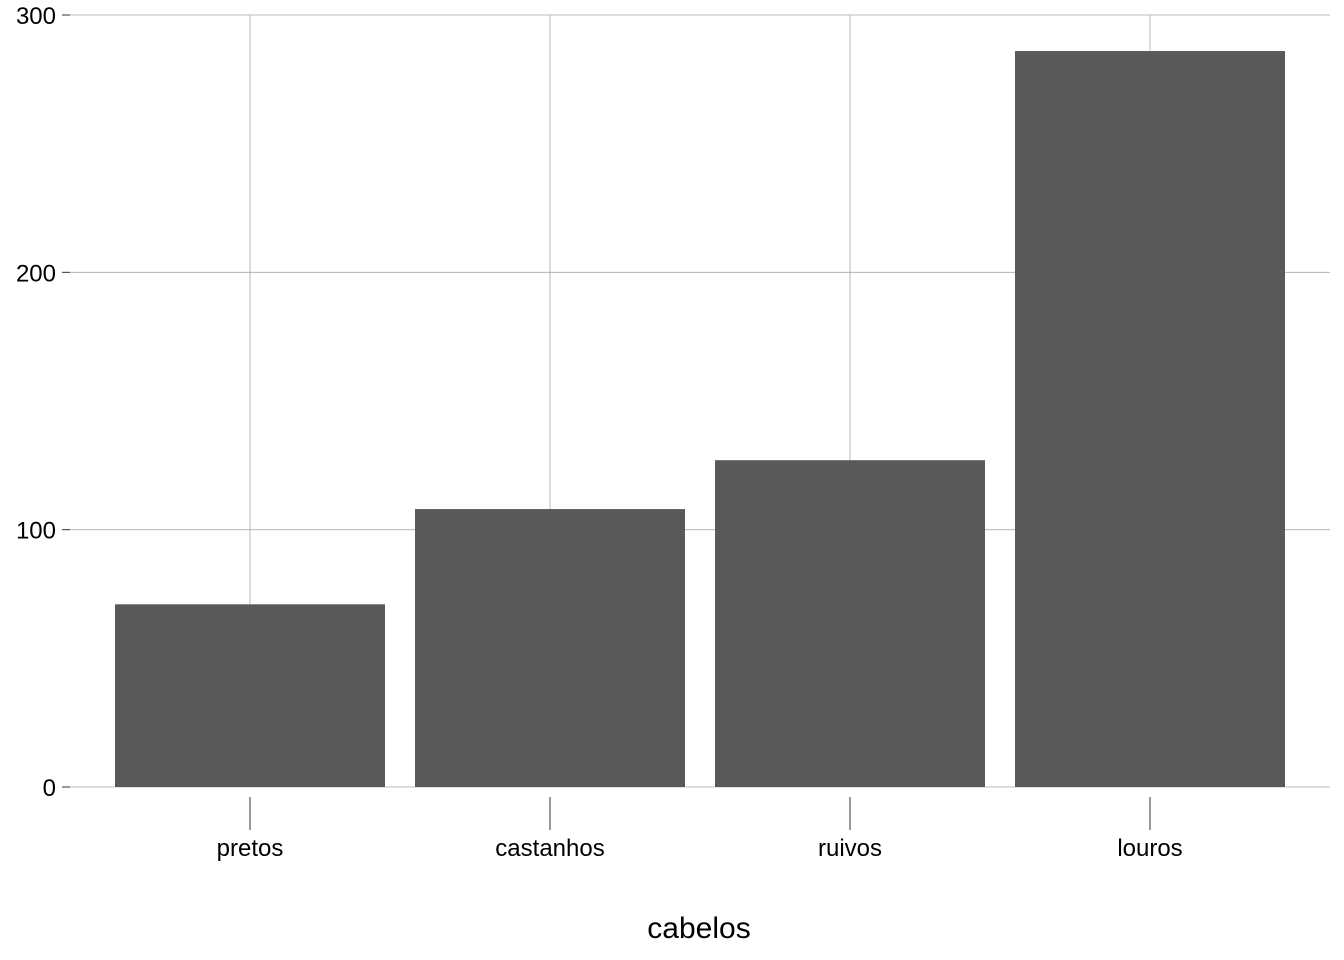 This screenshot has height=960, width=1344. Describe the element at coordinates (1149, 848) in the screenshot. I see `x-tick-label-louros: louros` at that location.